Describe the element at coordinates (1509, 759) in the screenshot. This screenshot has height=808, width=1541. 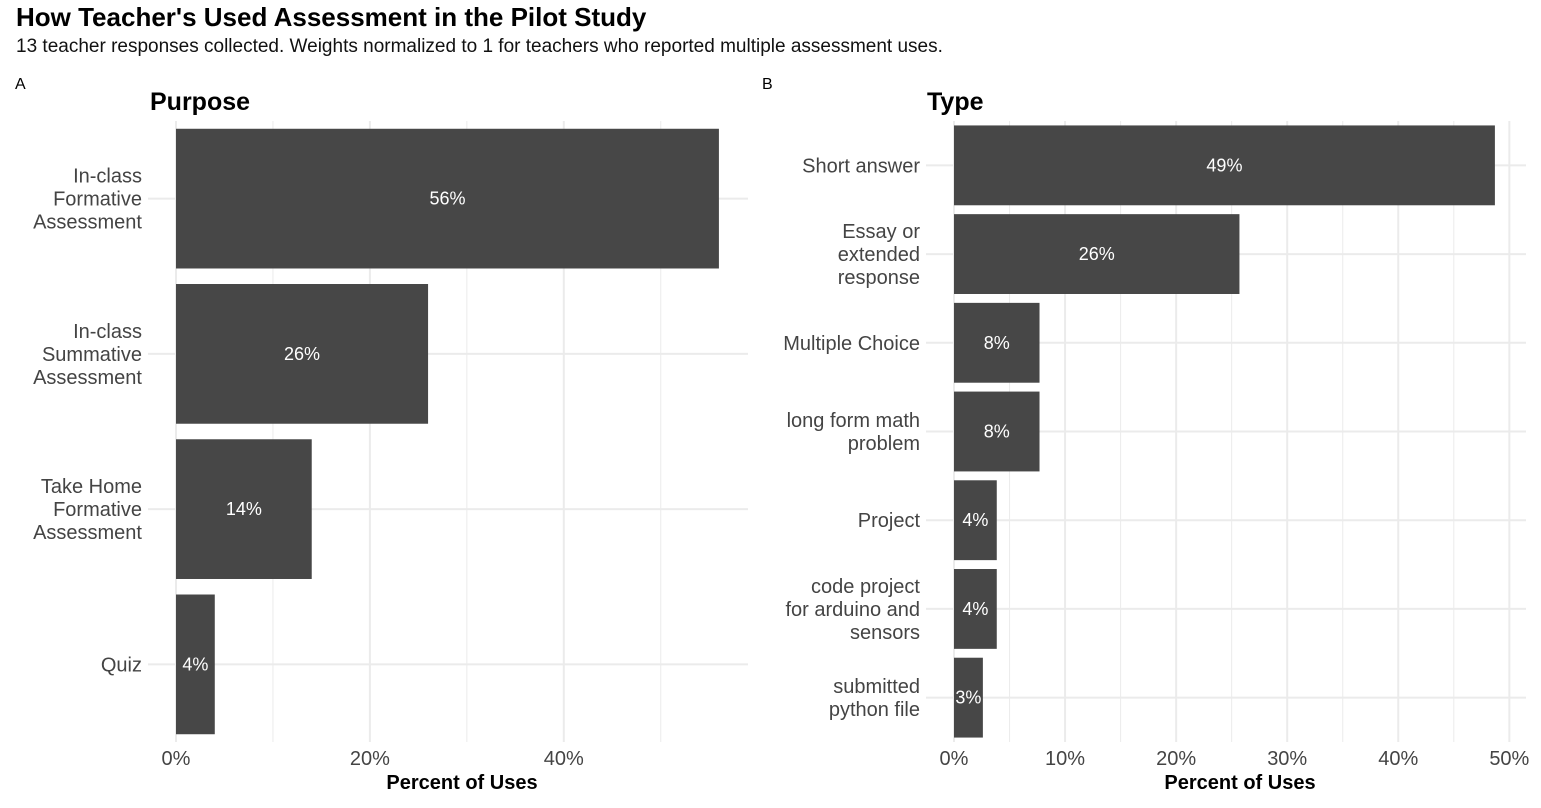
I see `x-tick-label: 50%` at that location.